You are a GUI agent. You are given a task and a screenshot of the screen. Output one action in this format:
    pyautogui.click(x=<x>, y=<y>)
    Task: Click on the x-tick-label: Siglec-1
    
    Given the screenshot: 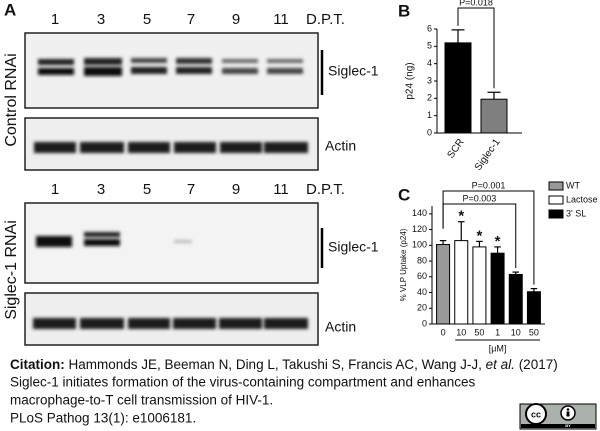 What is the action you would take?
    pyautogui.click(x=488, y=155)
    